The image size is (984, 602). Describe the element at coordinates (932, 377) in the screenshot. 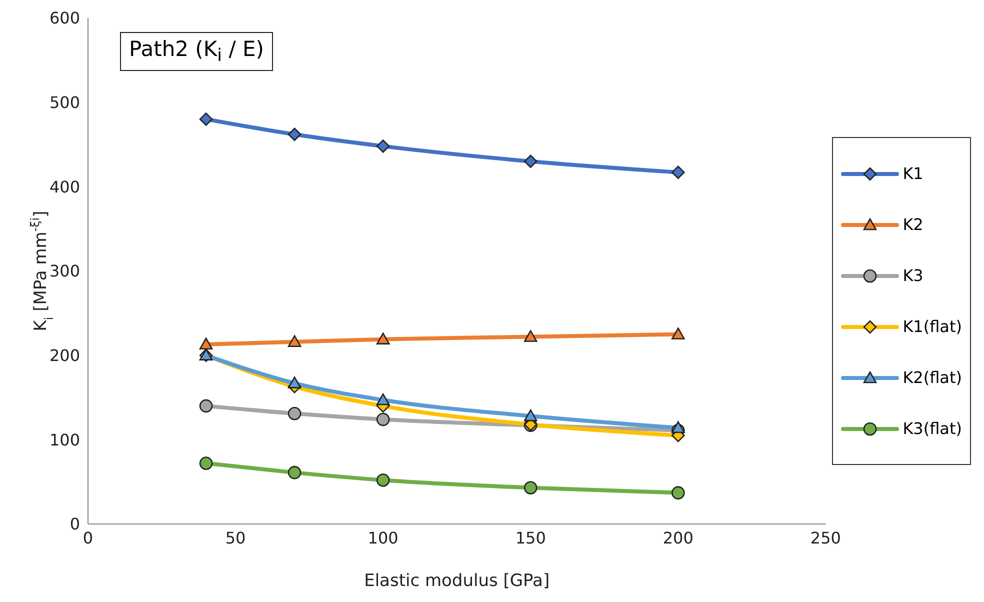

I see `legend-label: K2(flat)` at that location.